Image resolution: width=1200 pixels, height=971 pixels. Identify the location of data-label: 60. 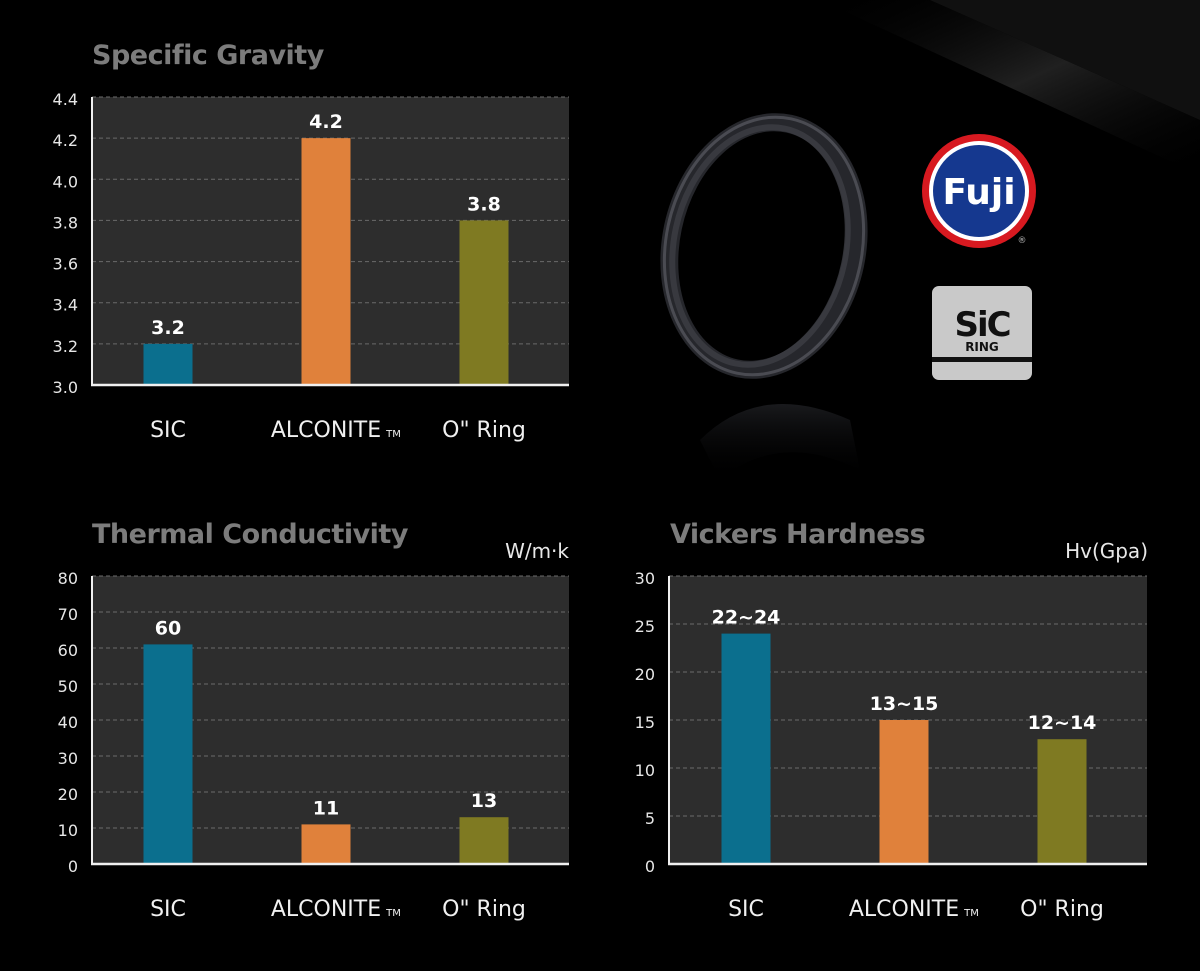
(168, 628).